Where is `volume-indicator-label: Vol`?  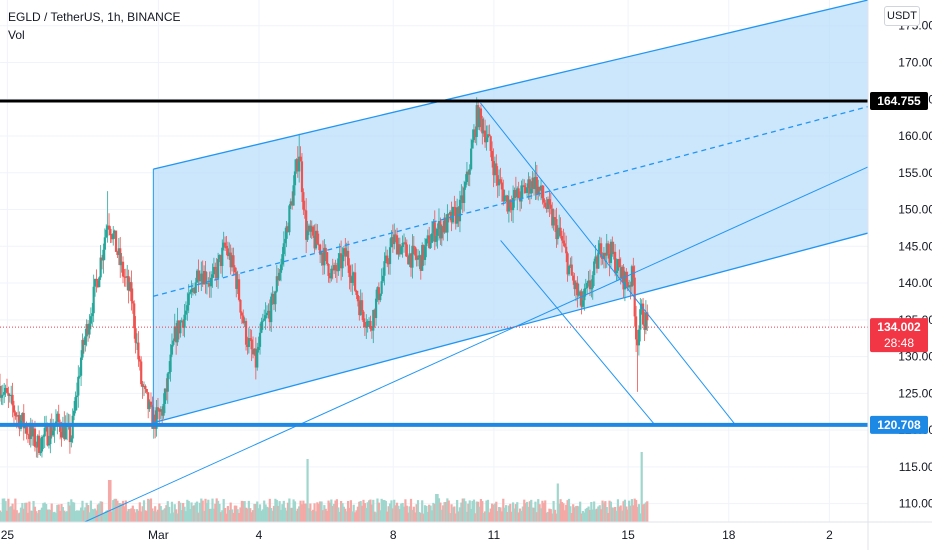
volume-indicator-label: Vol is located at coordinates (16, 35).